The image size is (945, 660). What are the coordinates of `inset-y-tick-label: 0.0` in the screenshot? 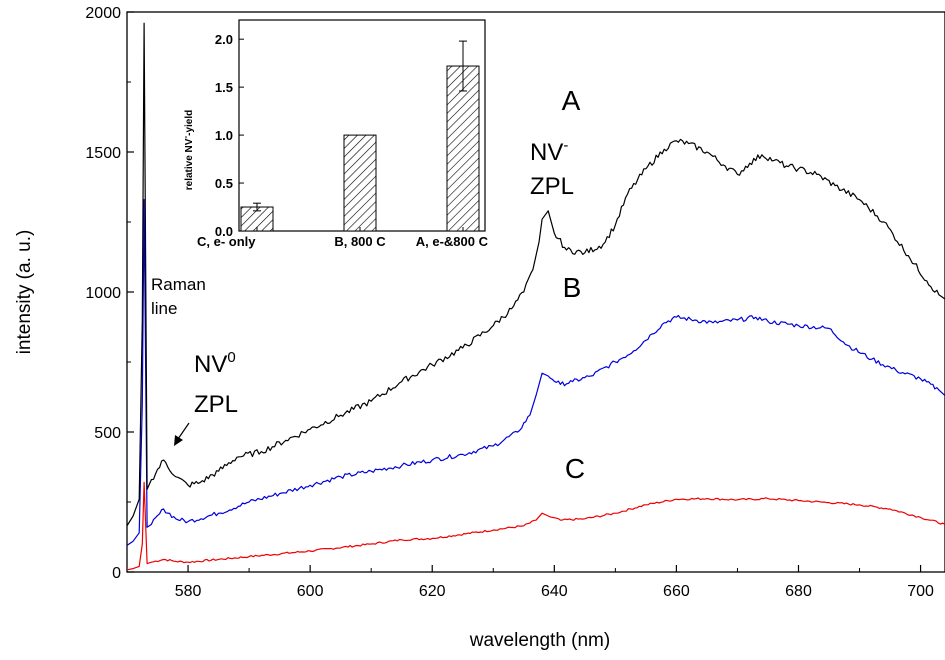 It's located at (224, 231).